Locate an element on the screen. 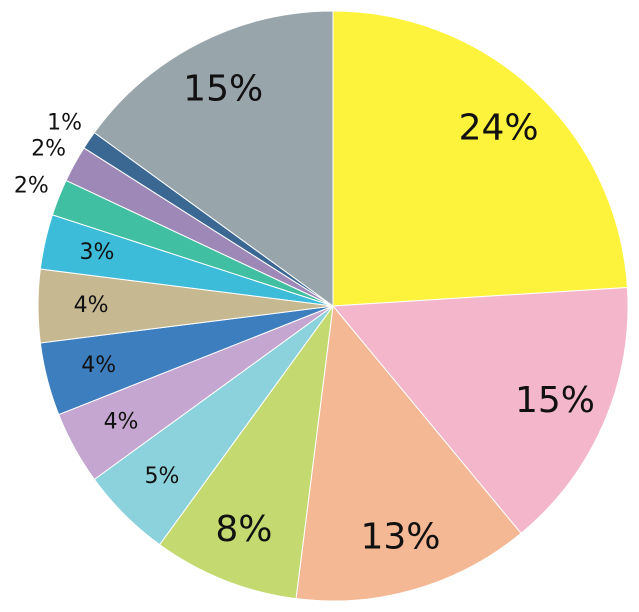 This screenshot has width=639, height=612. pie-slice is located at coordinates (246, 452).